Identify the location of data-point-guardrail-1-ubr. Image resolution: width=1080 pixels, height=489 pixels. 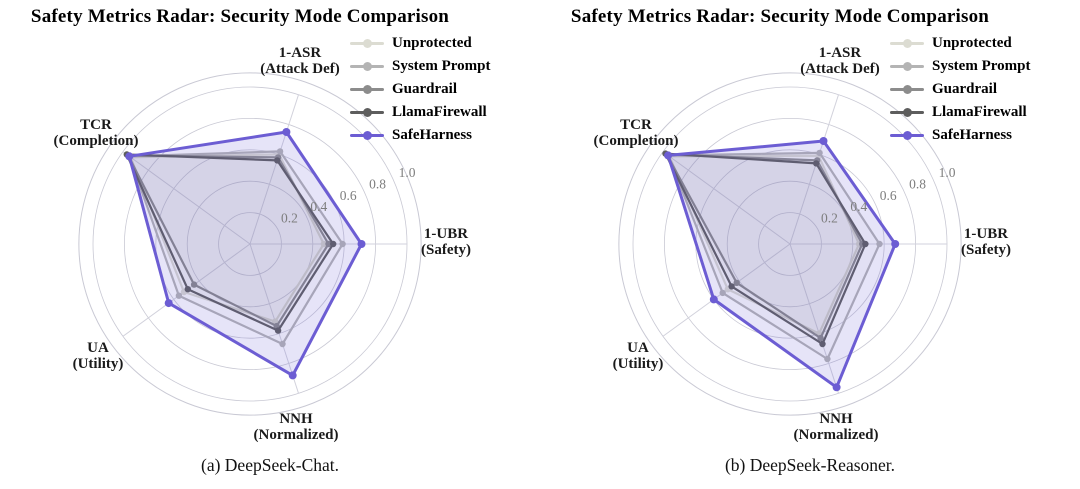
(328, 244).